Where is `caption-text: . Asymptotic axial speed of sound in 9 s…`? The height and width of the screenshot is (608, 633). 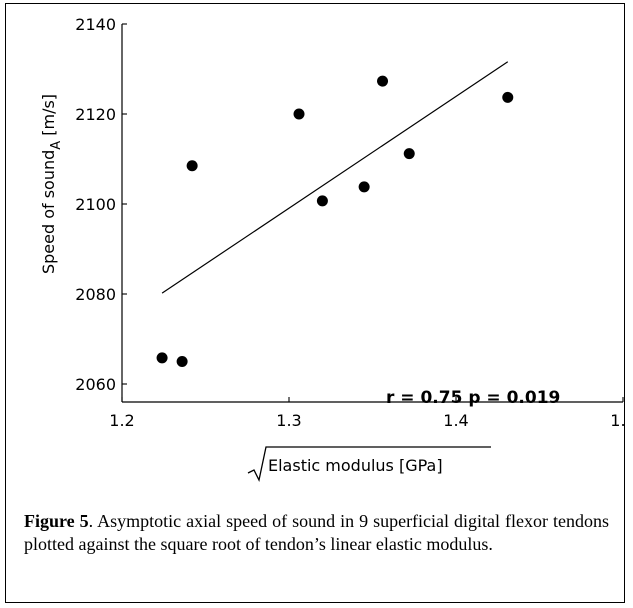 caption-text: . Asymptotic axial speed of sound in 9 s… is located at coordinates (316, 532).